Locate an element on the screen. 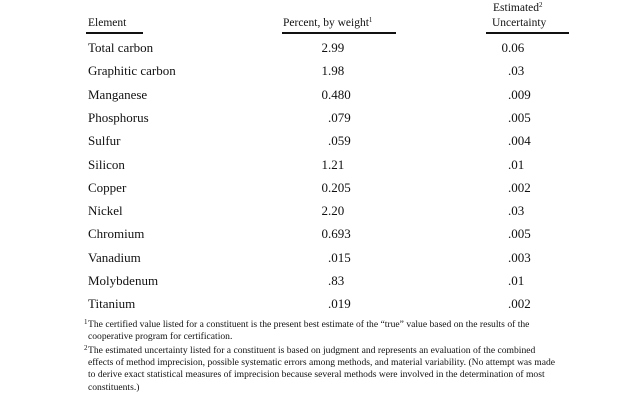  percent-int: 1 is located at coordinates (325, 71).